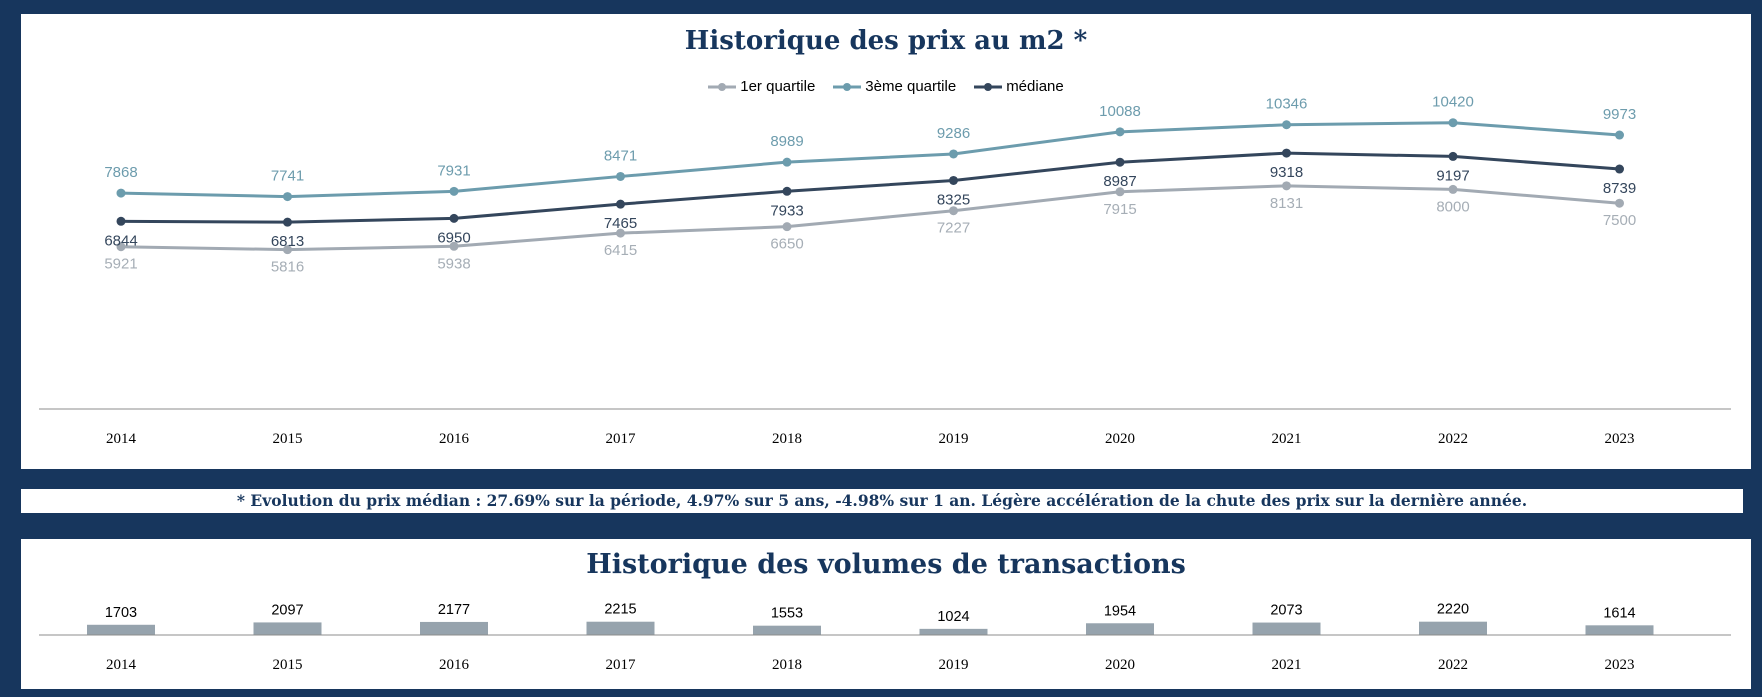 Image resolution: width=1762 pixels, height=697 pixels. I want to click on series-line-q3, so click(870, 160).